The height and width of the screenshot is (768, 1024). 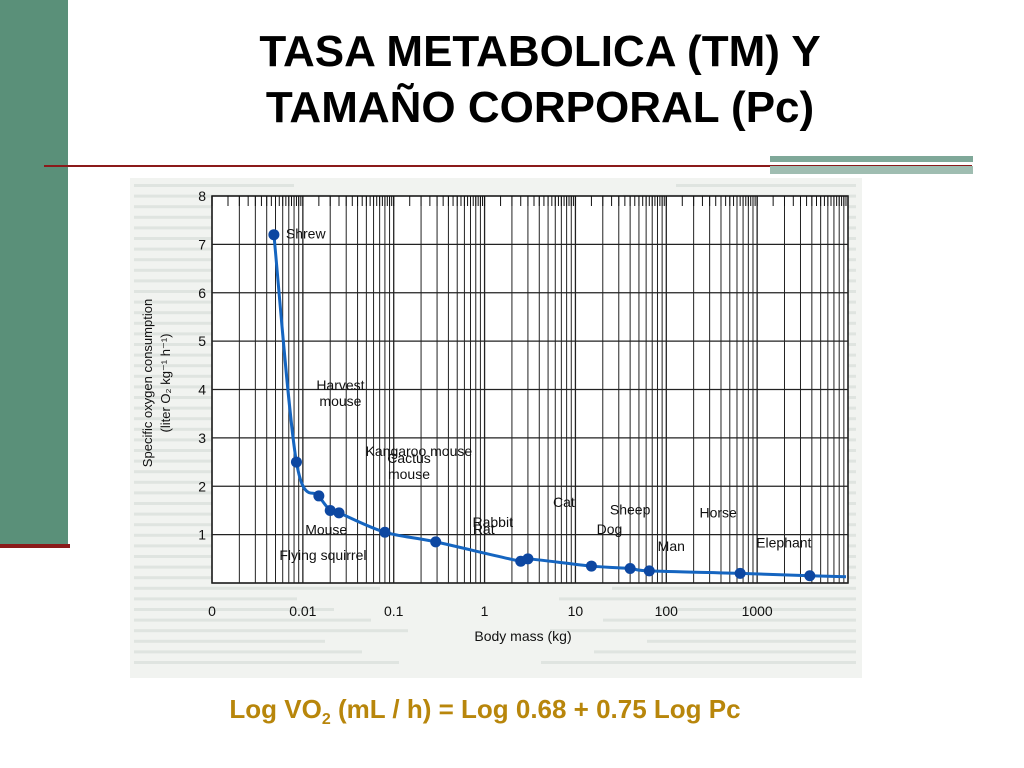 I want to click on data-point-elephant, so click(x=810, y=576).